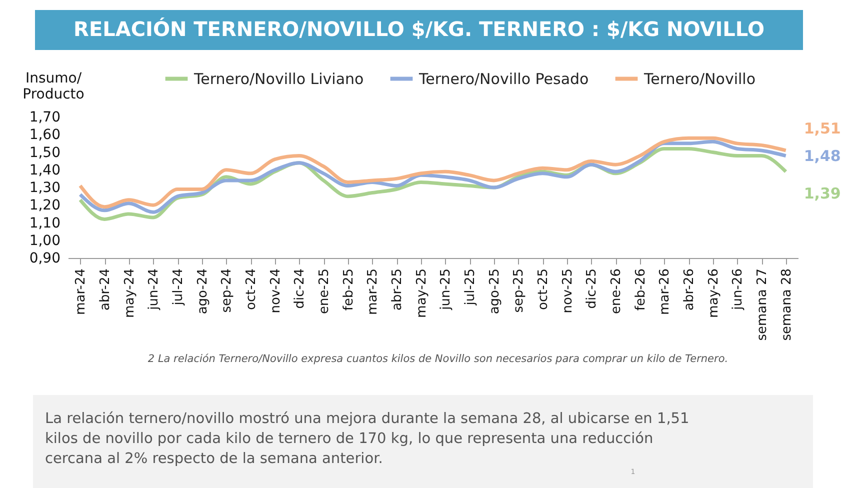 The image size is (846, 488). What do you see at coordinates (130, 293) in the screenshot?
I see `x-tick-label: may-24` at bounding box center [130, 293].